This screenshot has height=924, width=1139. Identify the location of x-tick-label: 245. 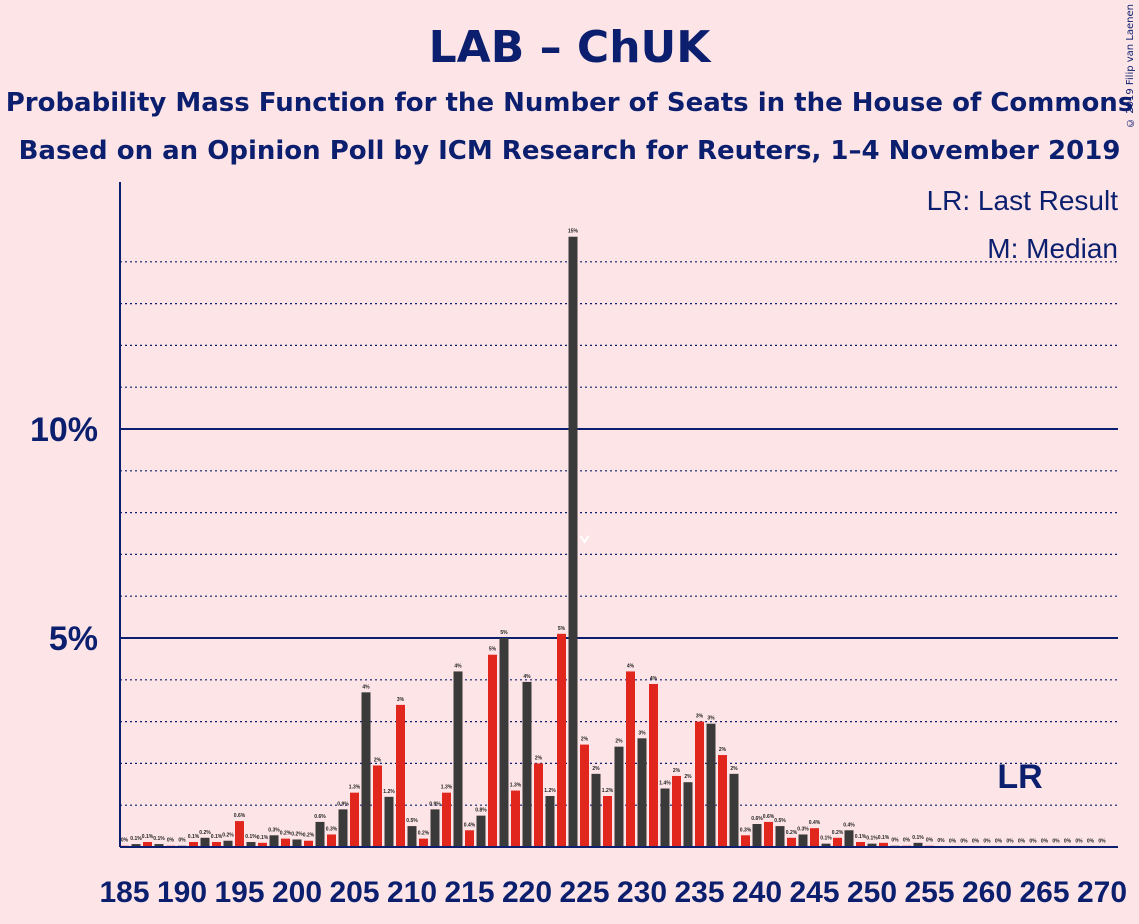
(814, 892).